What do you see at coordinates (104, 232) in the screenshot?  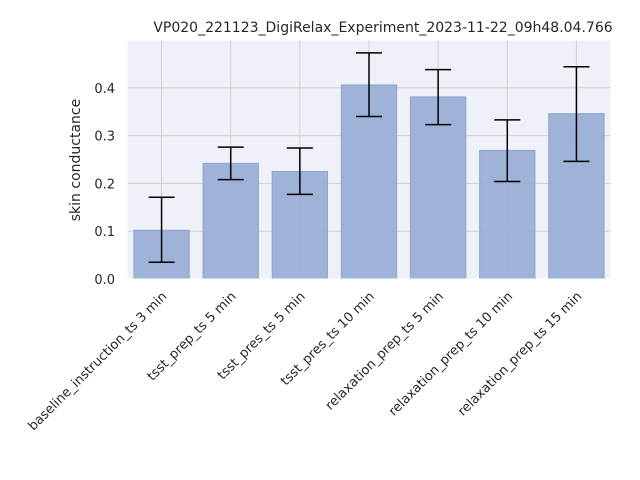 I see `y-tick-label: 0.1` at bounding box center [104, 232].